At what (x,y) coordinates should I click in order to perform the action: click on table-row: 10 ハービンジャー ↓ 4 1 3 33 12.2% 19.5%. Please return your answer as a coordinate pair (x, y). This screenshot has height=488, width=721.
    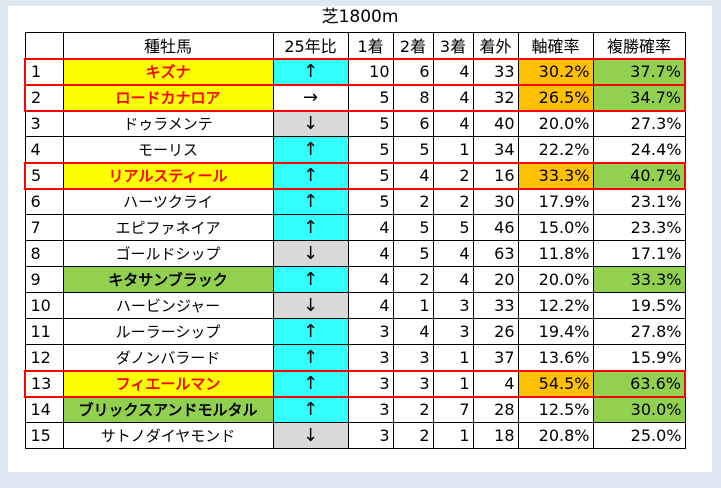
    Looking at the image, I should click on (355, 305).